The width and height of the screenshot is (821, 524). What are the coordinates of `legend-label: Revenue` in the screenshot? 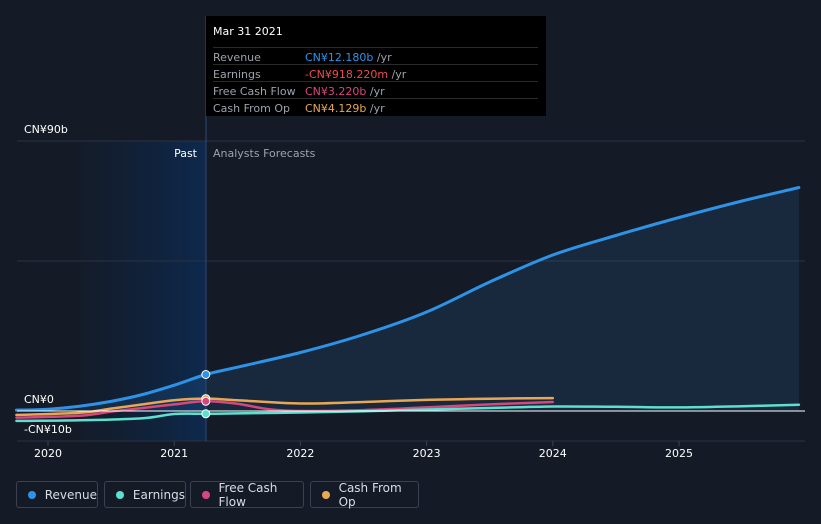 It's located at (70, 494).